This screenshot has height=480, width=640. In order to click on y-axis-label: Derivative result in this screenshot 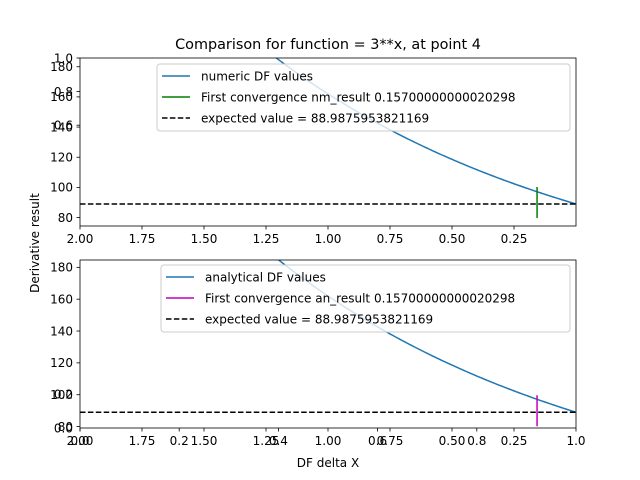, I will do `click(35, 243)`.